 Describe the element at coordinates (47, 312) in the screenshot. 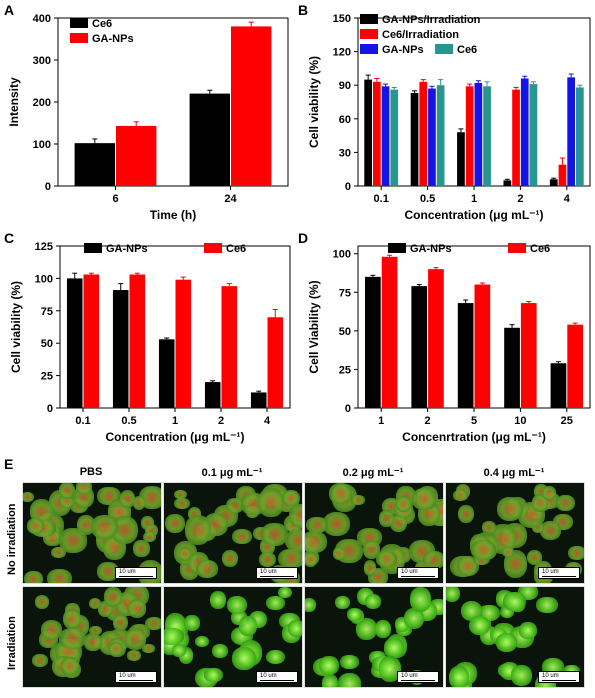

I see `y-tick-label: 75` at that location.